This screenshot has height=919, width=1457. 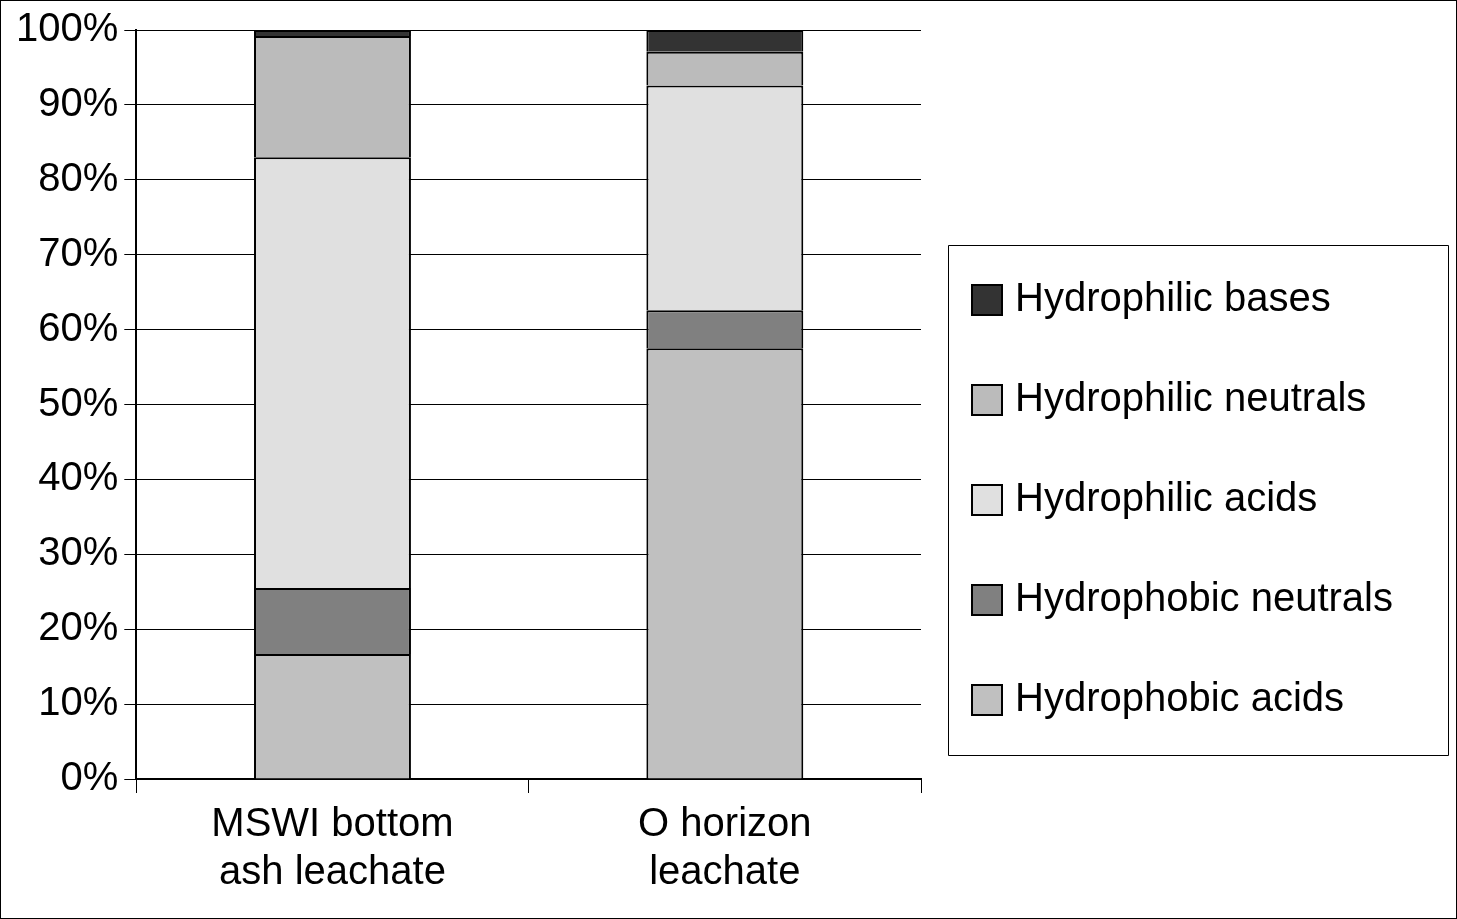 I want to click on y-tick-label: 100%, so click(x=67, y=27).